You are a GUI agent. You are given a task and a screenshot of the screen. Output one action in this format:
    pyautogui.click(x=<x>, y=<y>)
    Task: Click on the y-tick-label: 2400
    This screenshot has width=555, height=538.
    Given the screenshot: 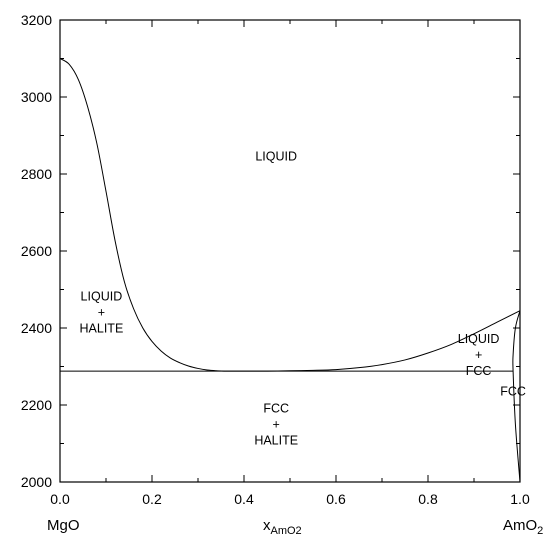 What is the action you would take?
    pyautogui.click(x=36, y=328)
    